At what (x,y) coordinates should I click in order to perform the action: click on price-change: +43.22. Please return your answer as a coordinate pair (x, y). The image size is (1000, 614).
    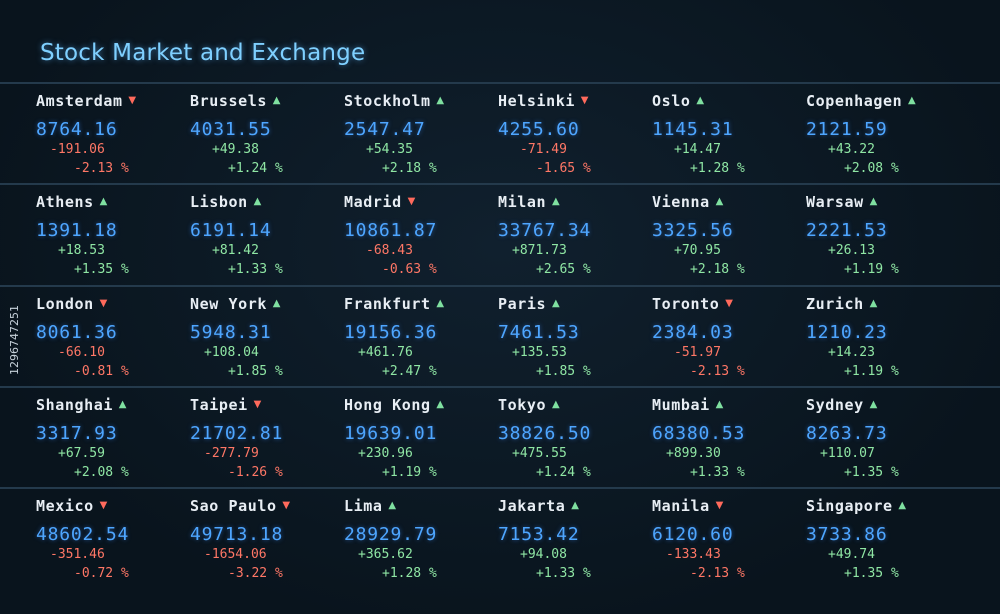
    Looking at the image, I should click on (851, 149).